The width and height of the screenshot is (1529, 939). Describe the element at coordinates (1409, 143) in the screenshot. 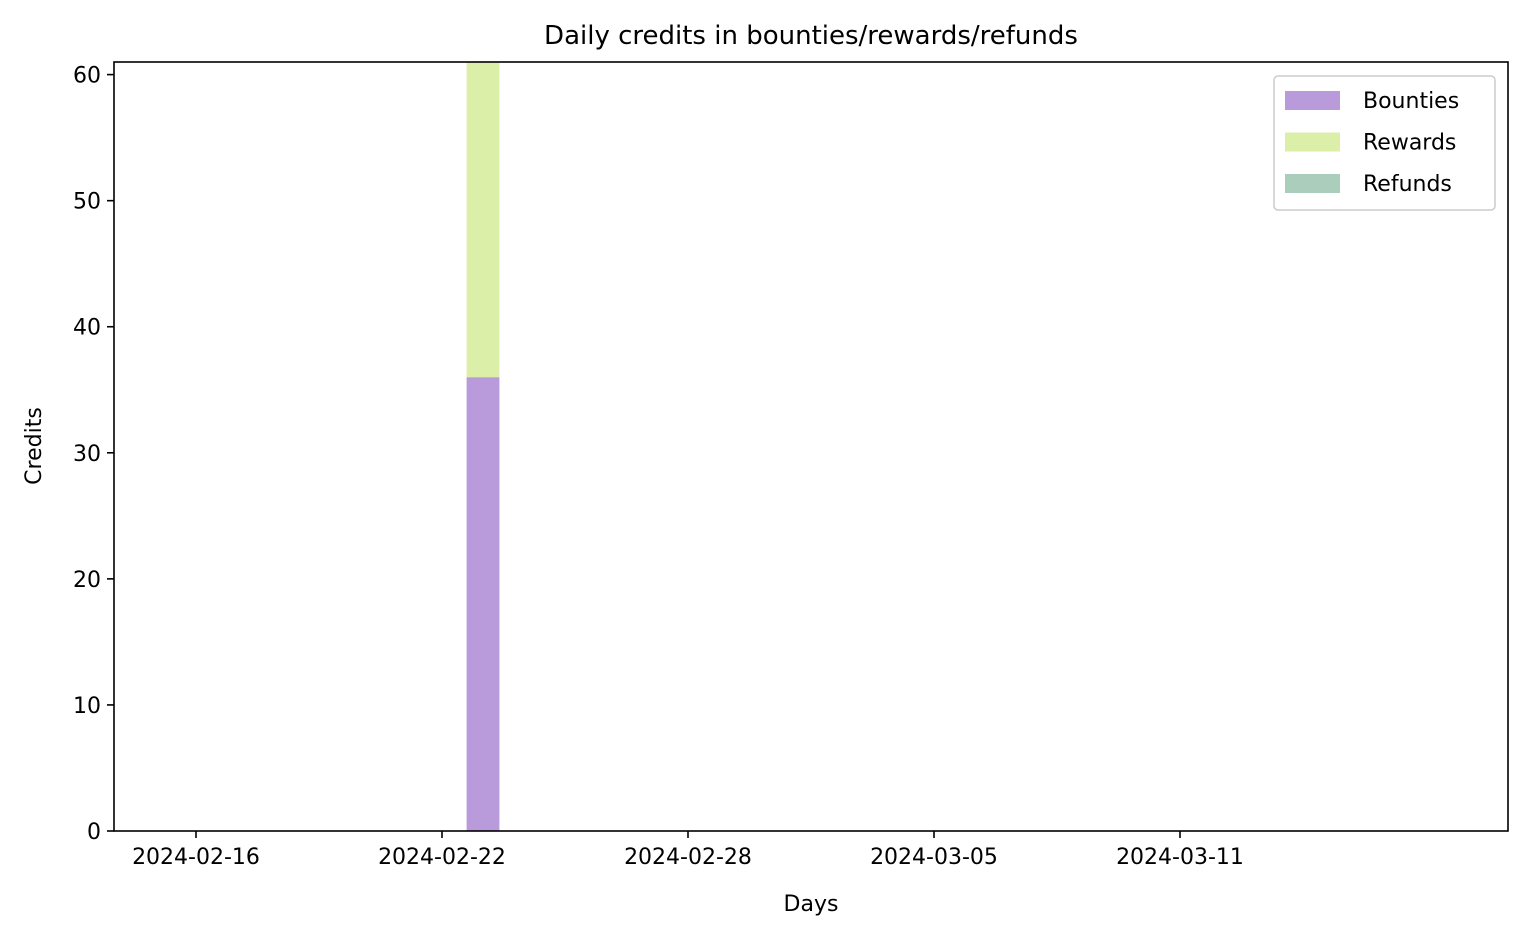

I see `legend-label-rewards: Rewards` at that location.